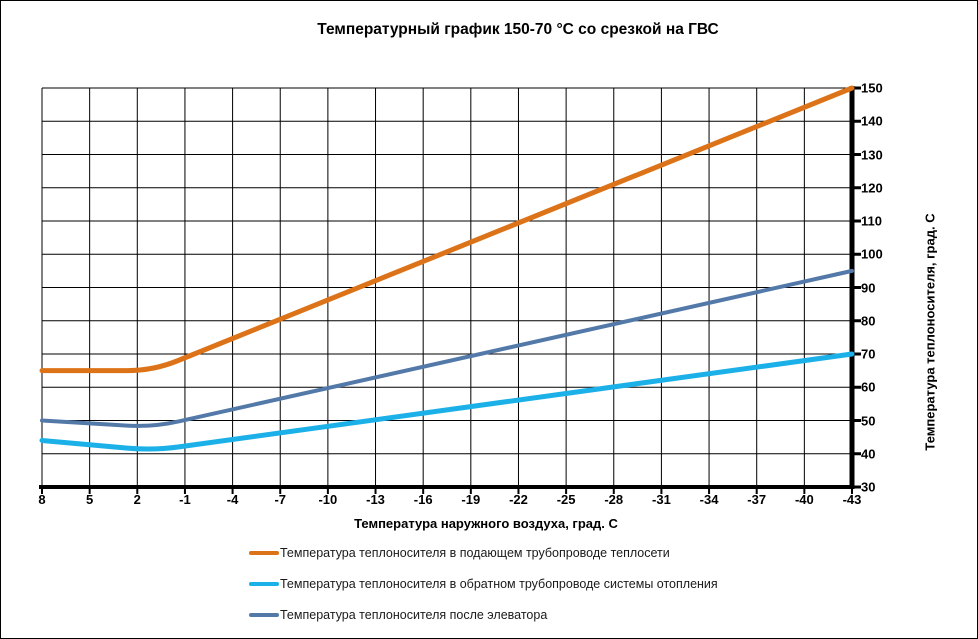  I want to click on y-tick-label: 110, so click(871, 221).